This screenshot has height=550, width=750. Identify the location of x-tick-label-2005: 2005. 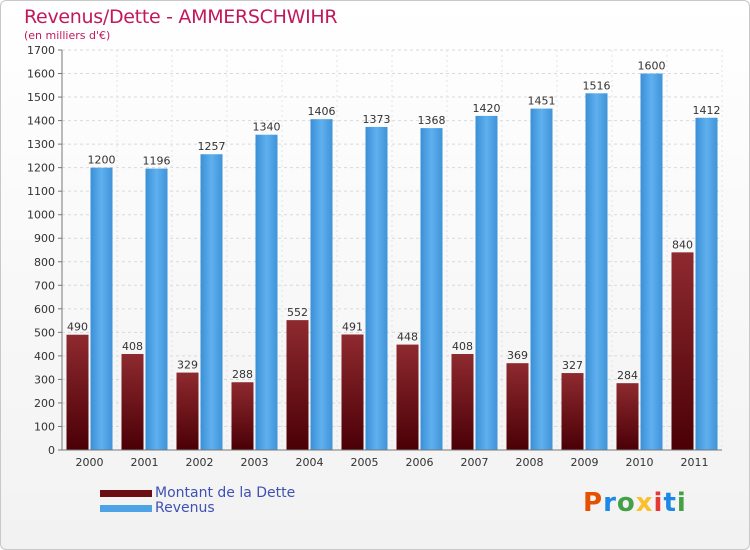
(365, 462).